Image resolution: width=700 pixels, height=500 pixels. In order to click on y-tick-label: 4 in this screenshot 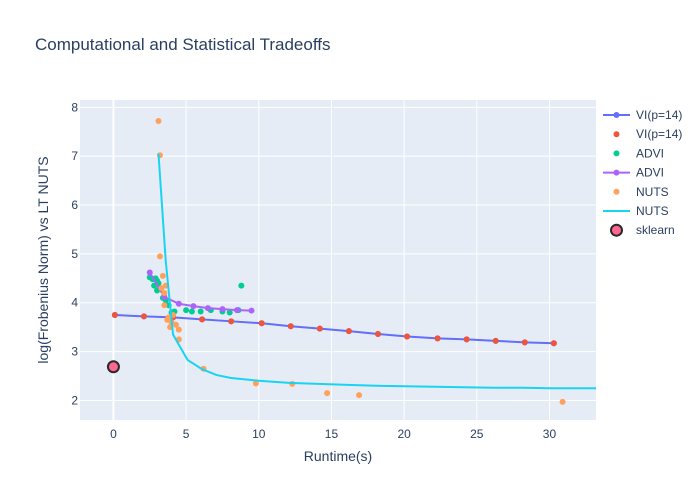, I will do `click(74, 303)`.